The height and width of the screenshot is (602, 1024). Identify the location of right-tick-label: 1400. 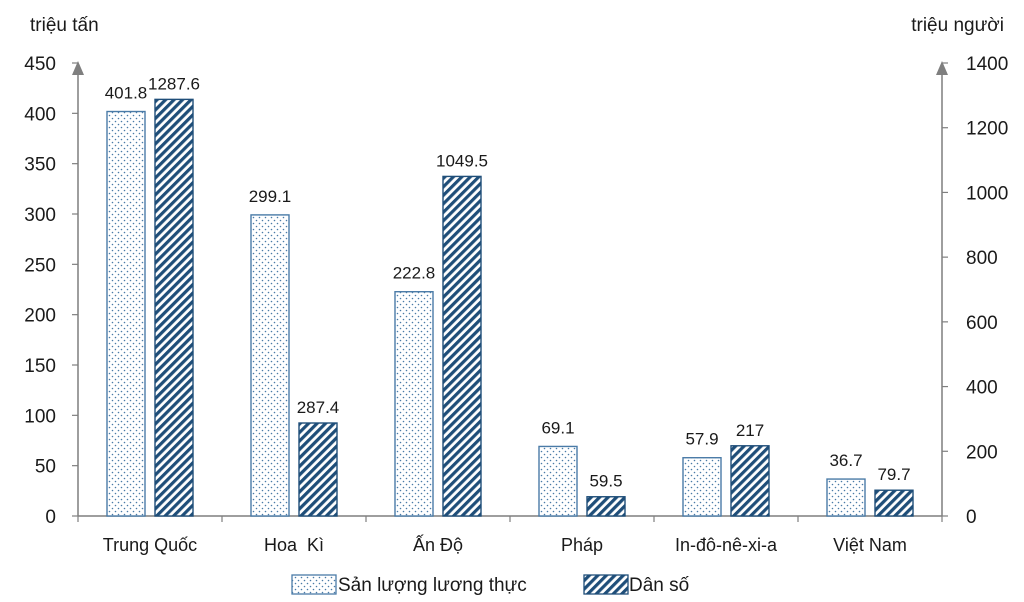
(987, 64).